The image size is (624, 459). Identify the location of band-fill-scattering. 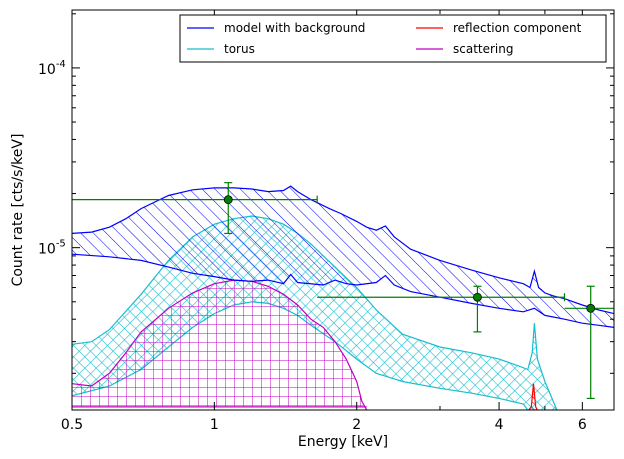
(219, 345).